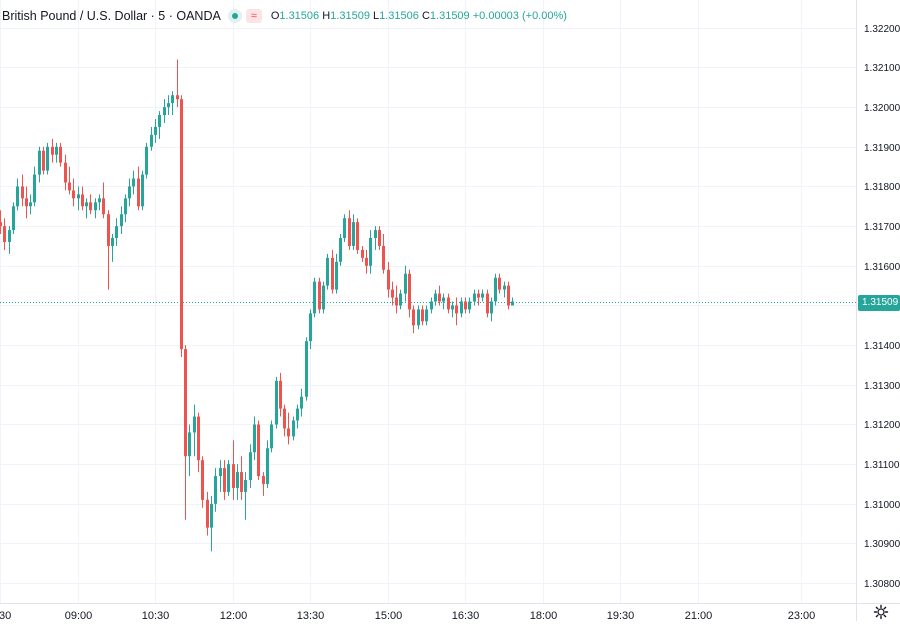  I want to click on gear-icon, so click(881, 612).